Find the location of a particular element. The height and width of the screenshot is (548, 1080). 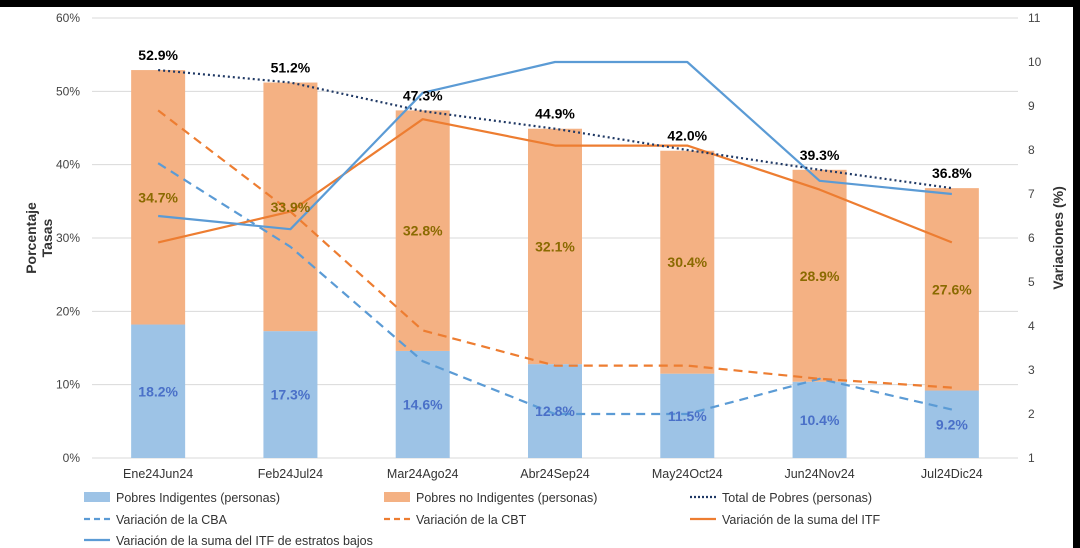

label-indigentes: 10.4% is located at coordinates (820, 420).